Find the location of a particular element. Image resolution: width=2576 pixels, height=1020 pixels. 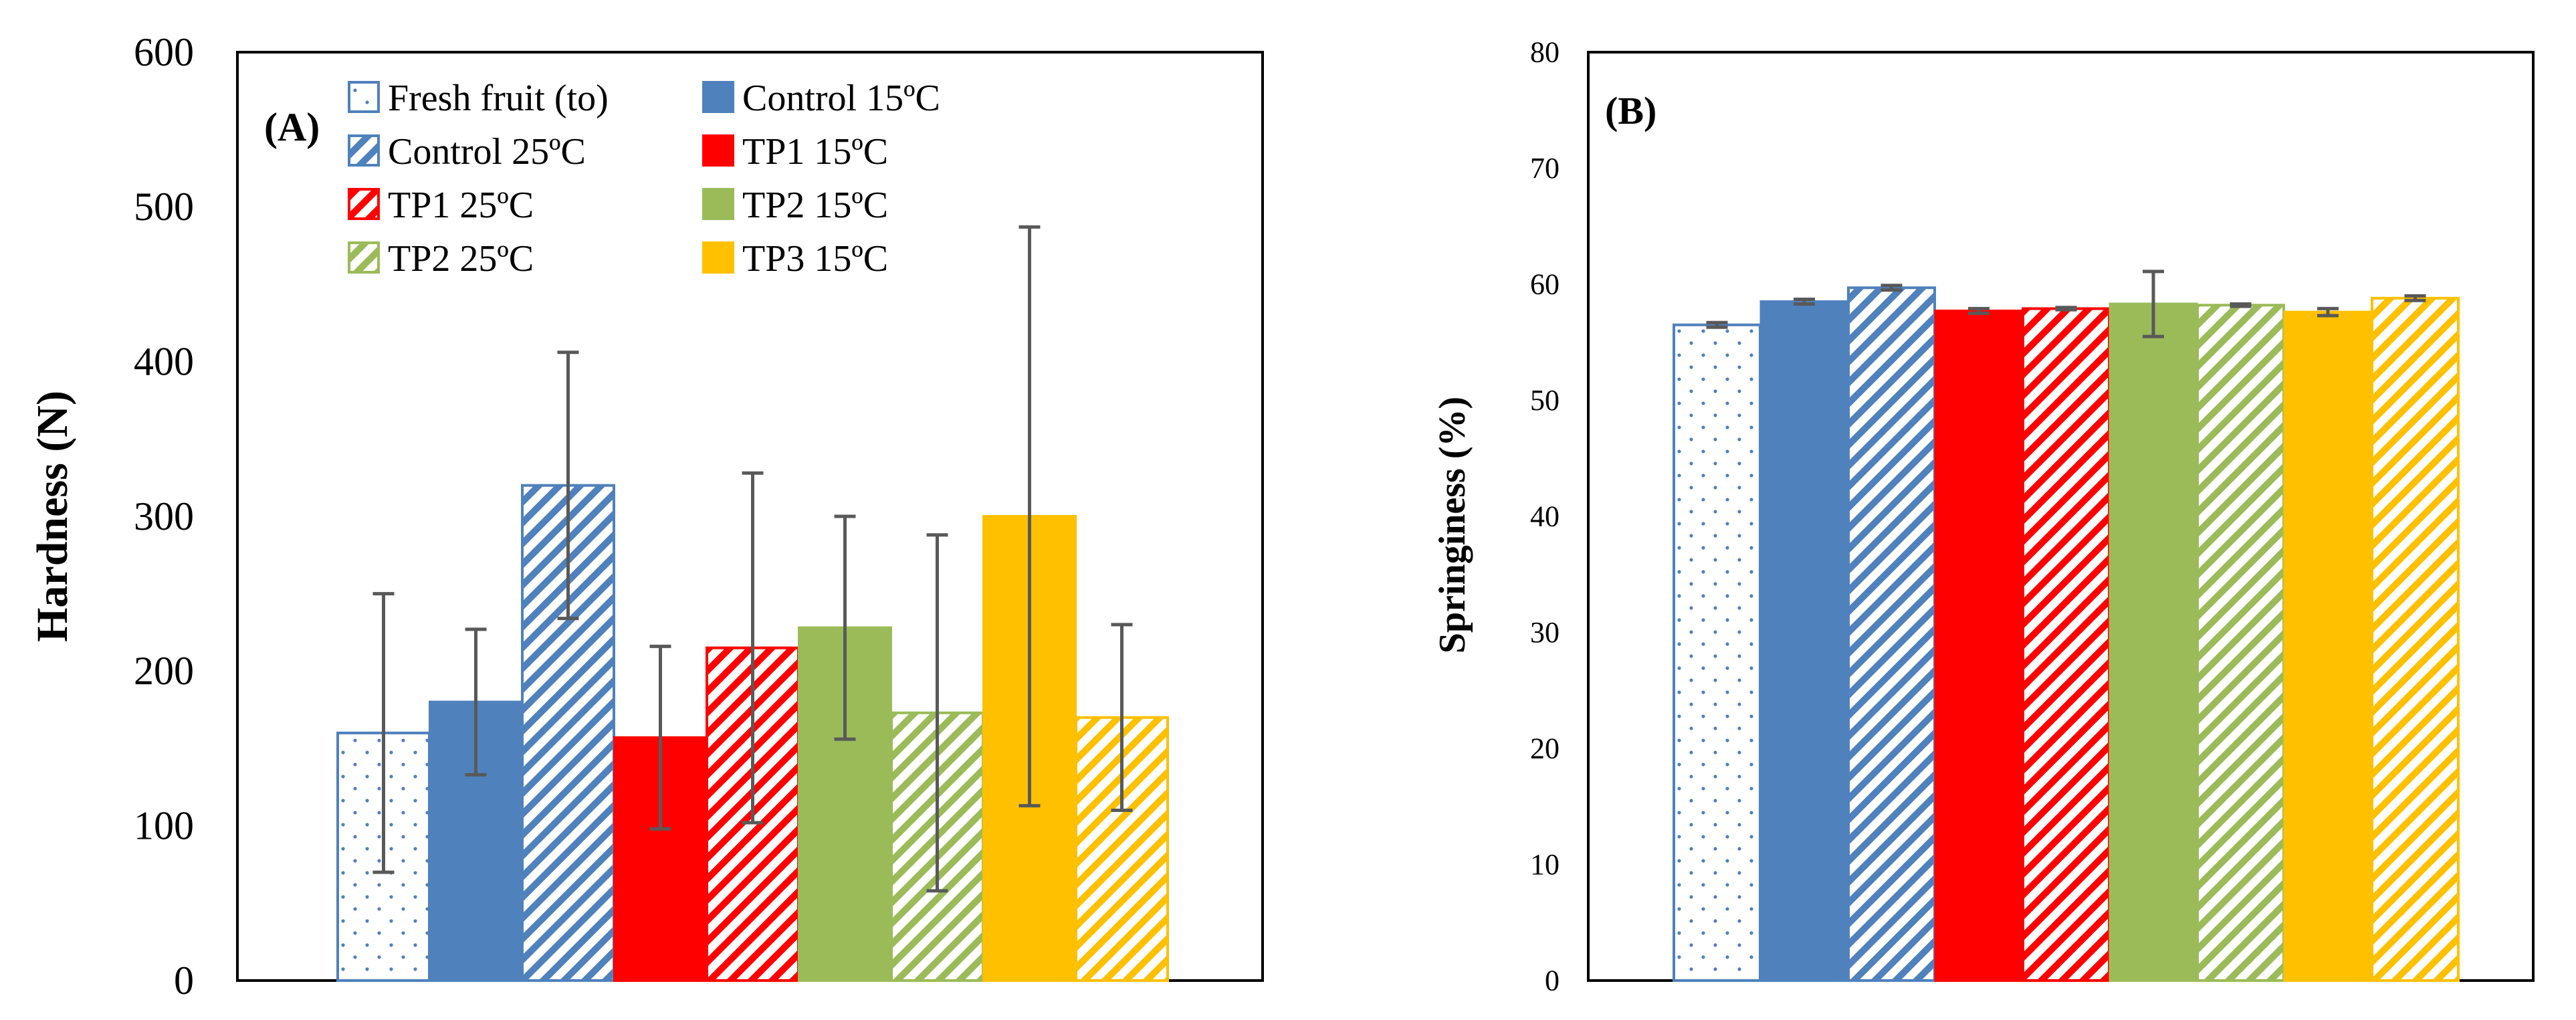

legend-item-tp1-25-c: TP1 25ºC is located at coordinates (441, 205).